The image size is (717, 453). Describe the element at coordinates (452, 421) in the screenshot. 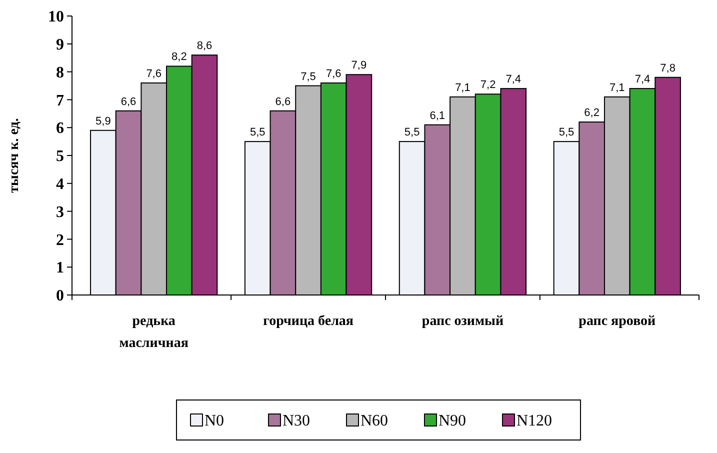

I see `legend-label: N90` at that location.